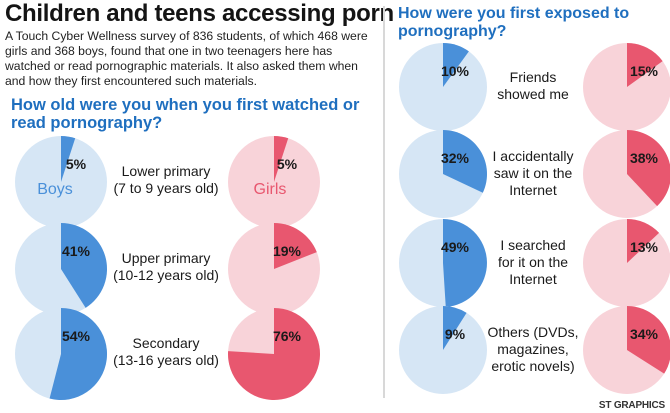 The height and width of the screenshot is (413, 670). What do you see at coordinates (166, 351) in the screenshot?
I see `age-label-3: Secondary (13-16 years old)` at bounding box center [166, 351].